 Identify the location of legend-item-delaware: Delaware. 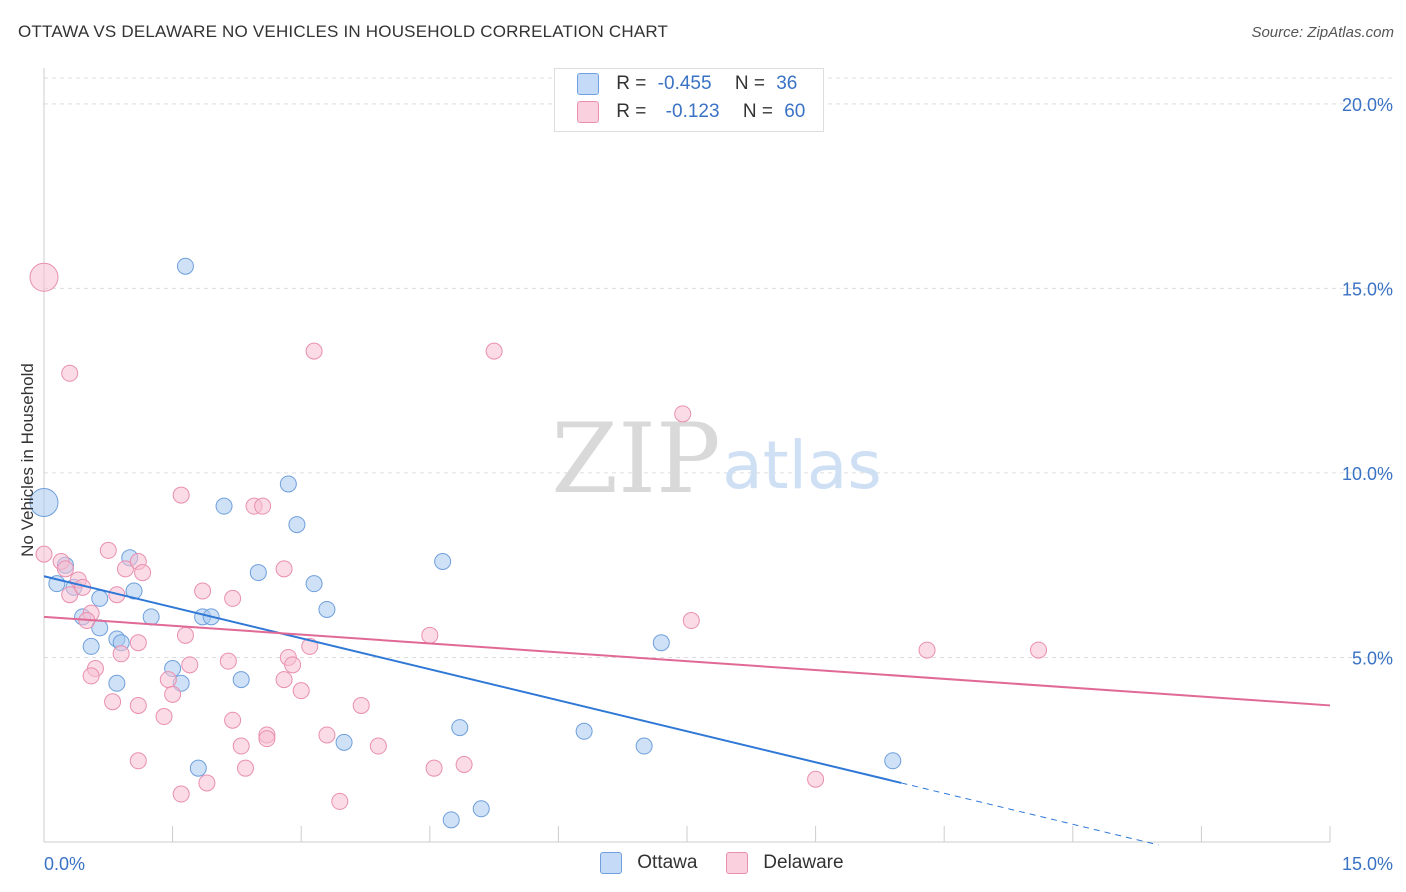
(785, 863).